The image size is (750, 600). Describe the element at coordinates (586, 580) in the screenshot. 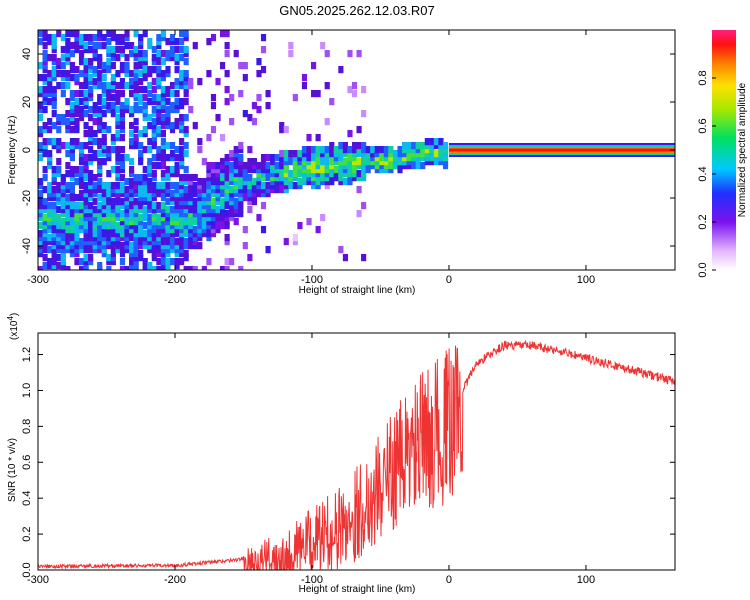

I see `x-tick-label: 100` at that location.